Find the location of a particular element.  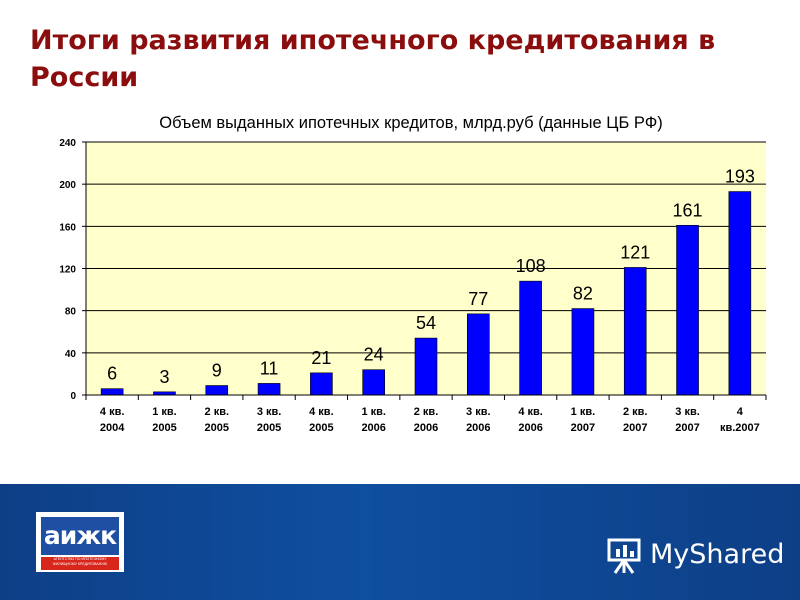

y-tick-labels: 0 40 80 120 160 200 240 is located at coordinates (67, 270).